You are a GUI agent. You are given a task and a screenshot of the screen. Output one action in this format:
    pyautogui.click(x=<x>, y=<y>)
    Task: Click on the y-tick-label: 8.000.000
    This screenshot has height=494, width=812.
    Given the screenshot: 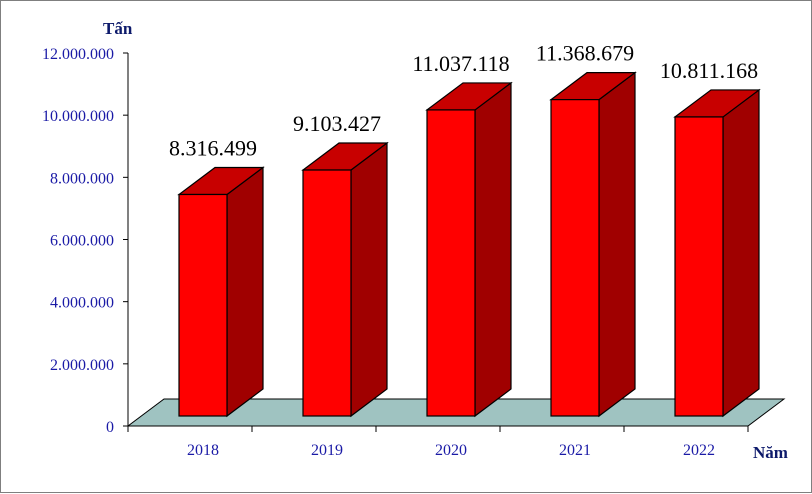 What is the action you would take?
    pyautogui.click(x=82, y=178)
    